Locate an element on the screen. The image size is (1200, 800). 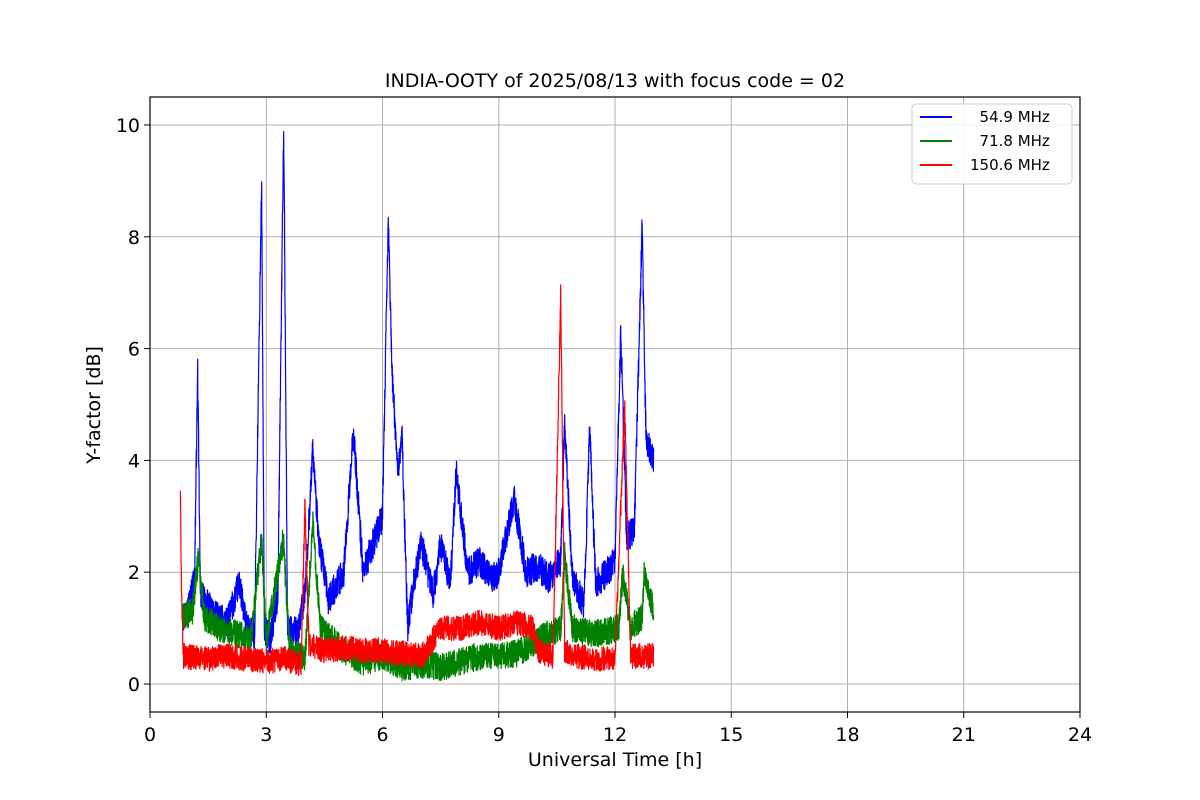
legend-label: 71.8 MHz is located at coordinates (1010, 141).